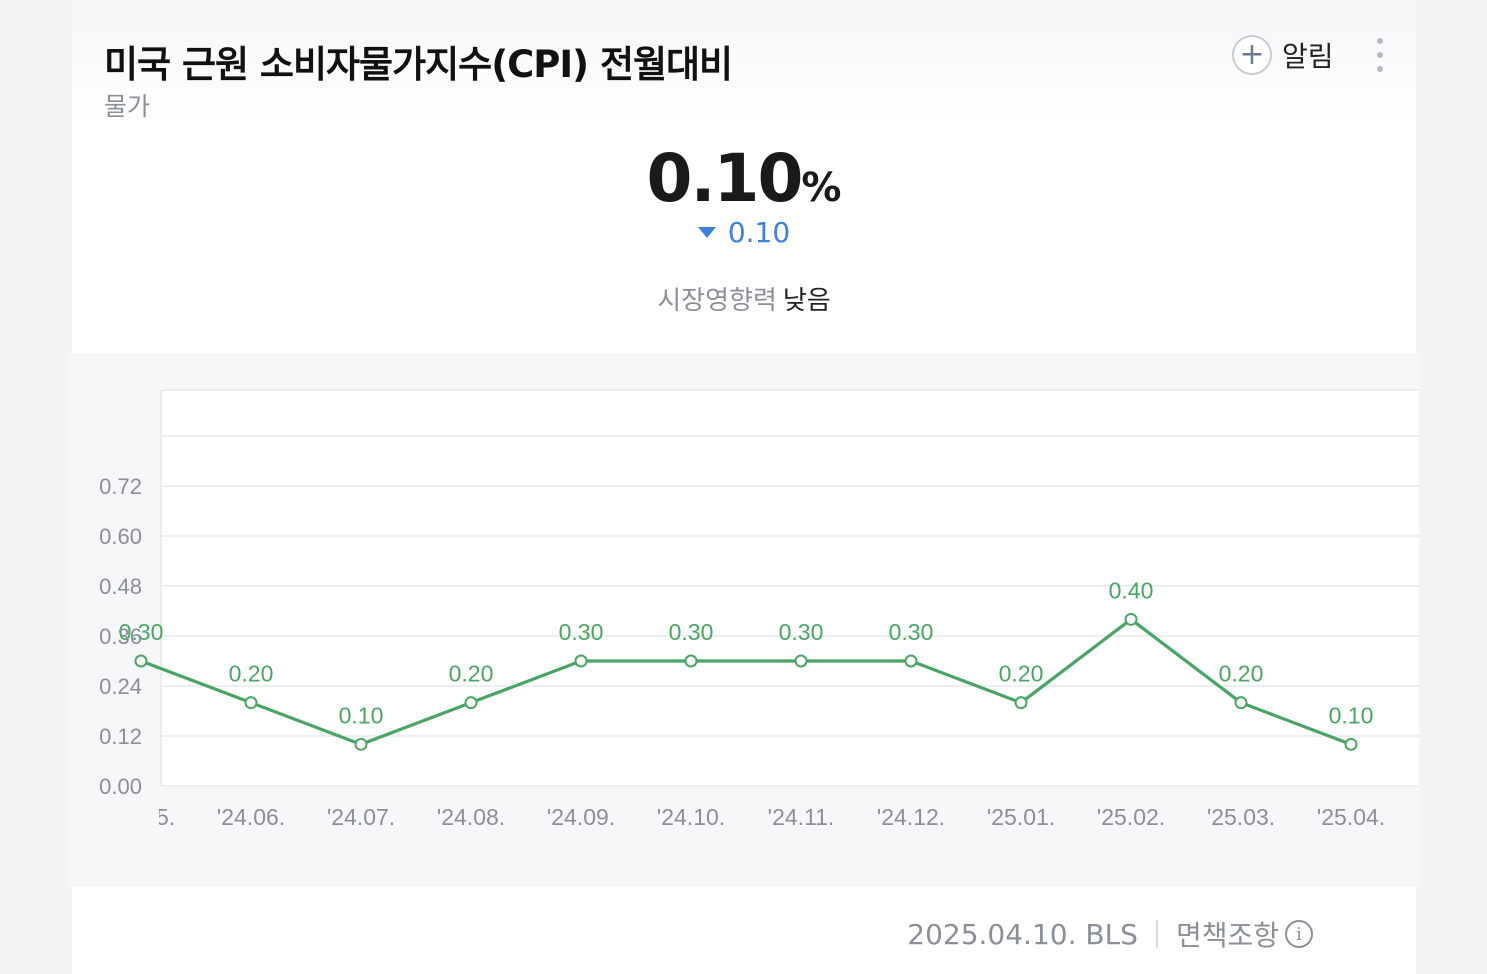 The height and width of the screenshot is (974, 1487). I want to click on card-header-background, so click(744, 60).